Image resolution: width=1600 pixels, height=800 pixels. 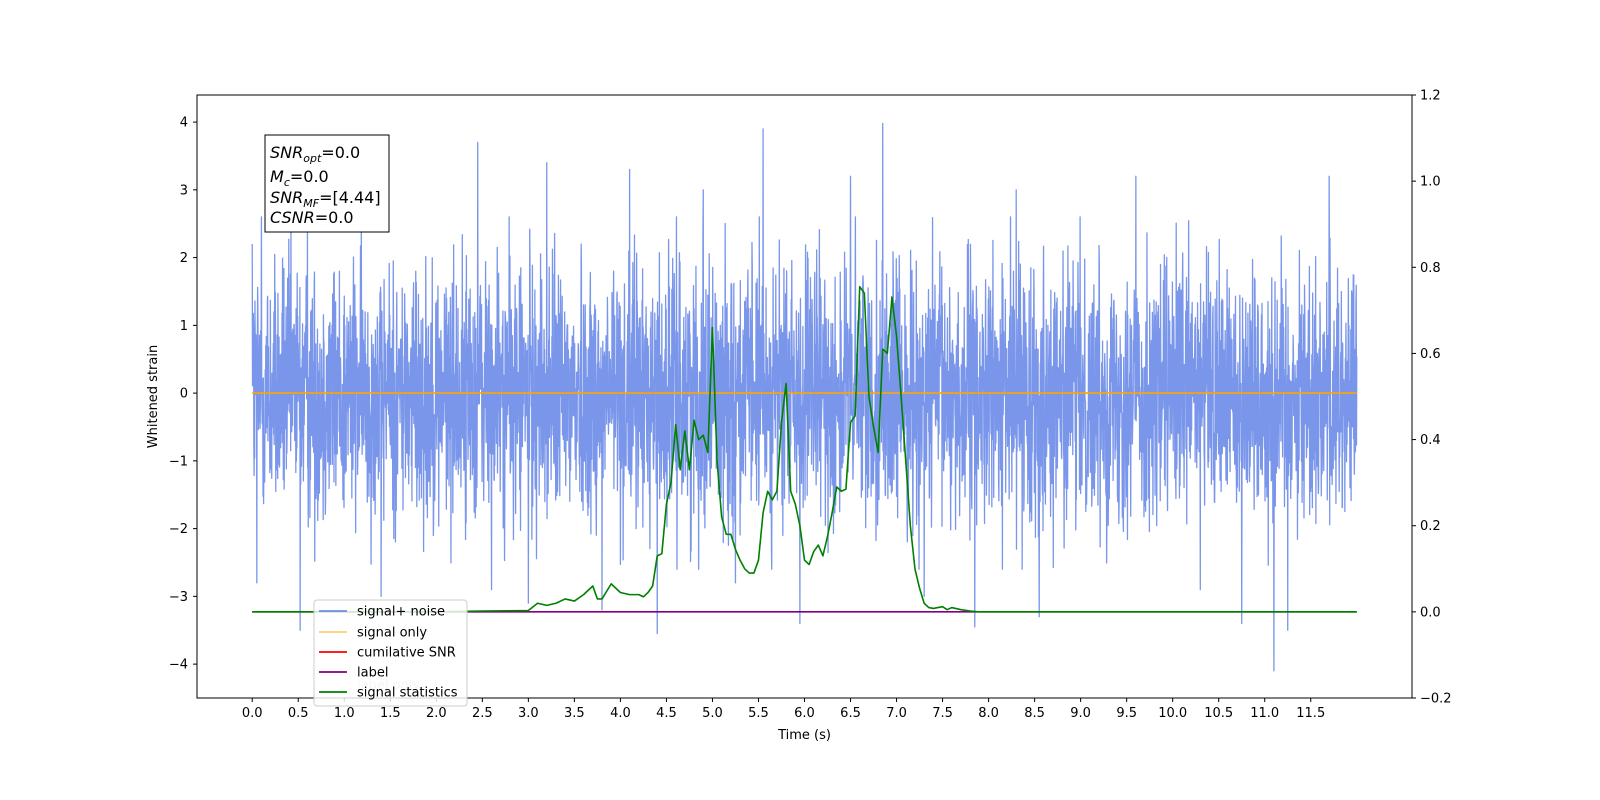 What do you see at coordinates (178, 665) in the screenshot?
I see `y-tick-label: −4` at bounding box center [178, 665].